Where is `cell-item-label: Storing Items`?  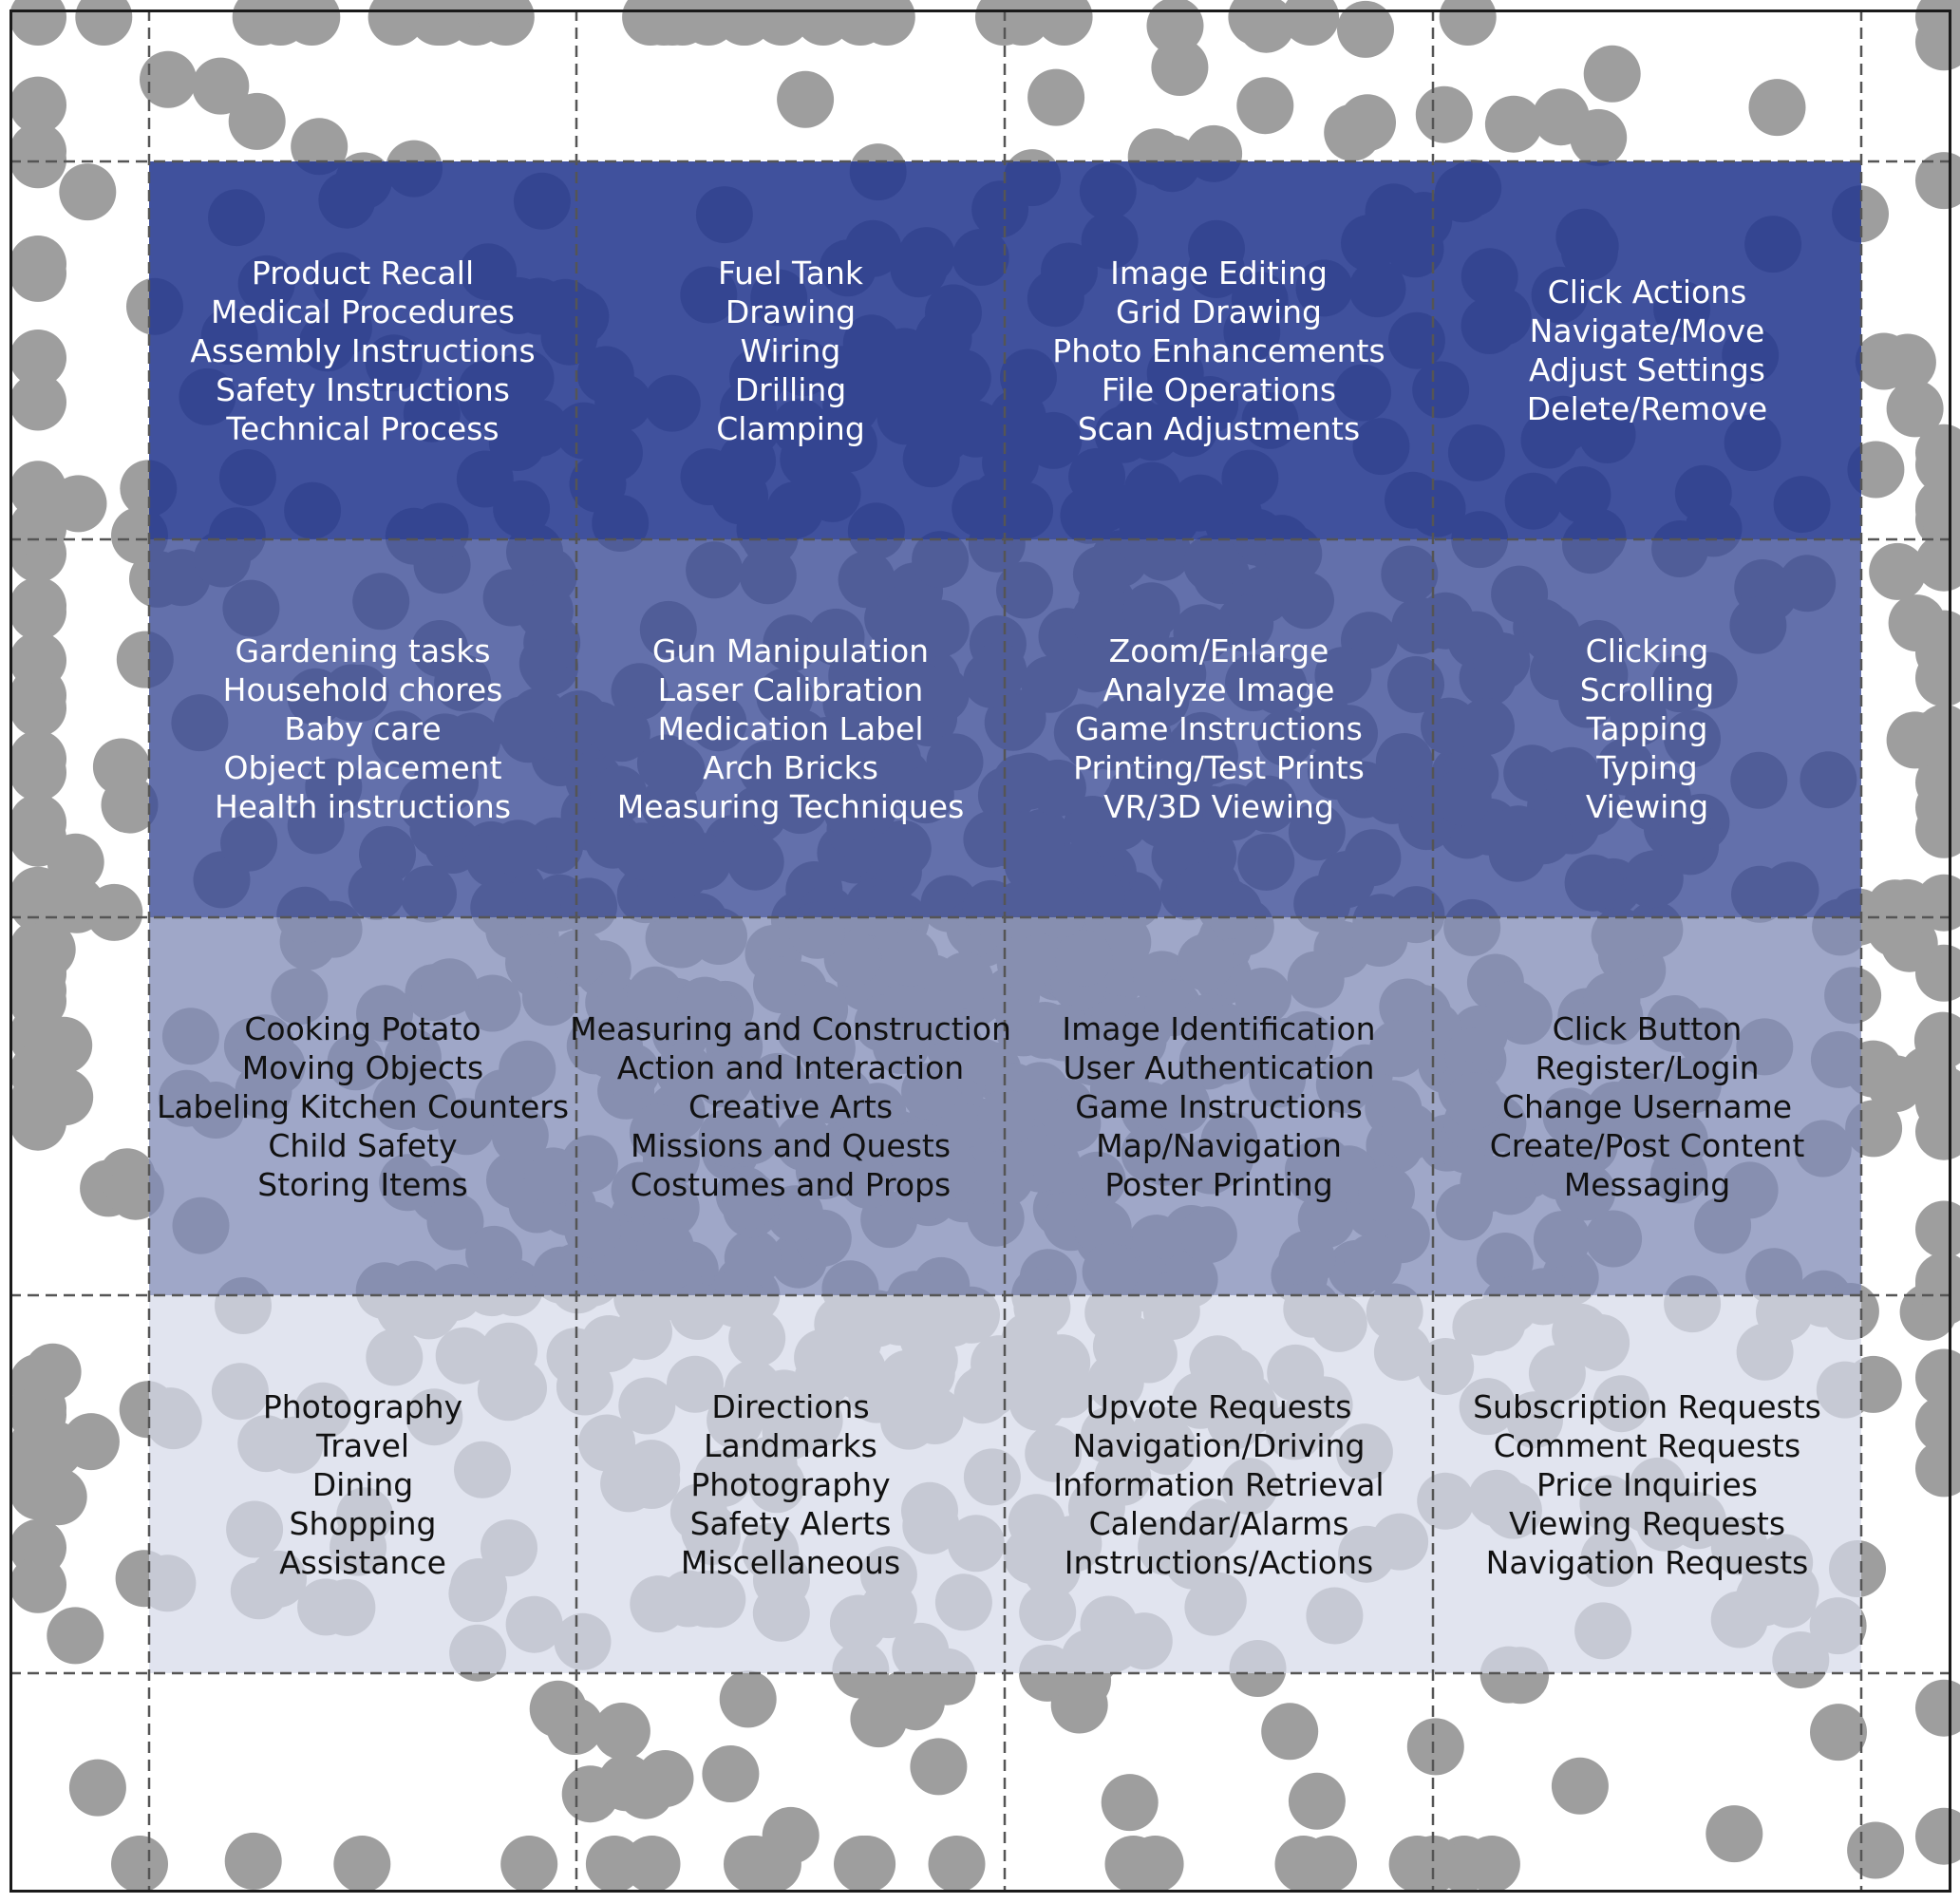
cell-item-label: Storing Items is located at coordinates (362, 1184).